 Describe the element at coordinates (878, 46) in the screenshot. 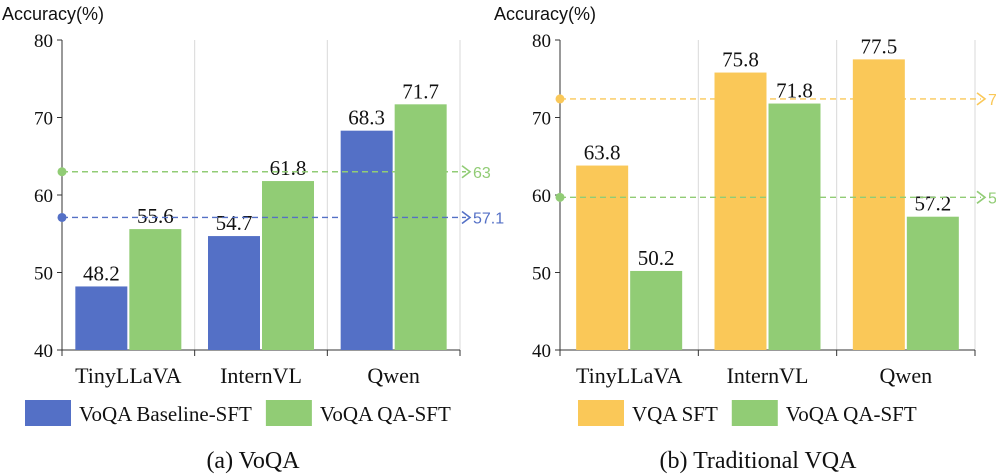

I see `data-label: 77.5` at that location.